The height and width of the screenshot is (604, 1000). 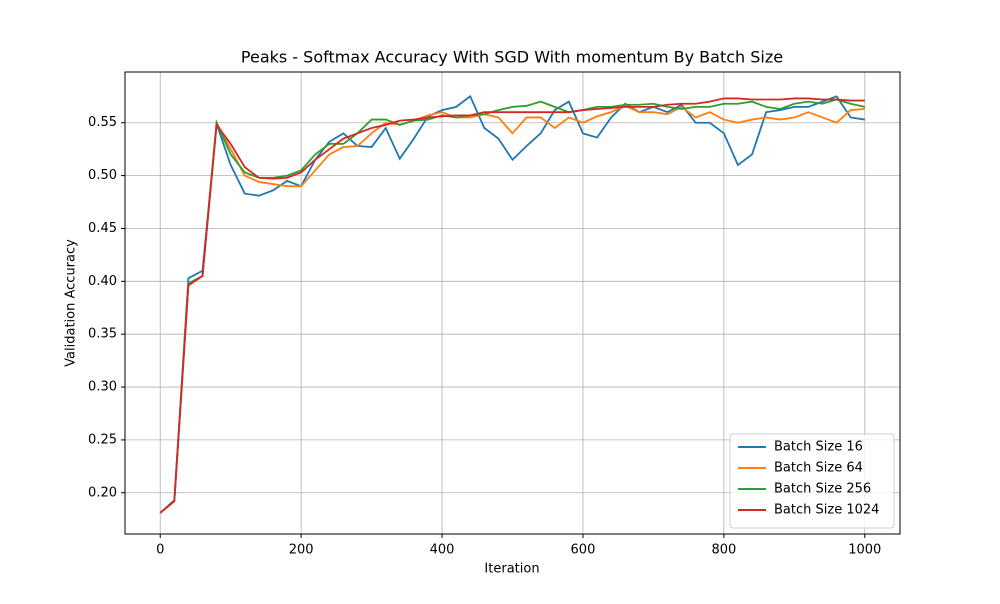 What do you see at coordinates (102, 175) in the screenshot?
I see `y-tick-label: 0.50` at bounding box center [102, 175].